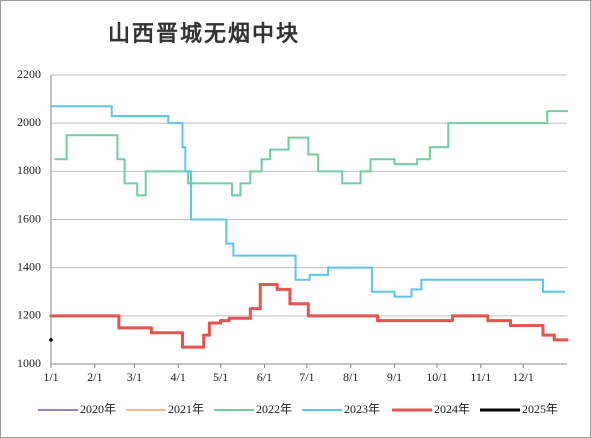 This screenshot has height=438, width=591. I want to click on y-tick-label: 1200, so click(29, 315).